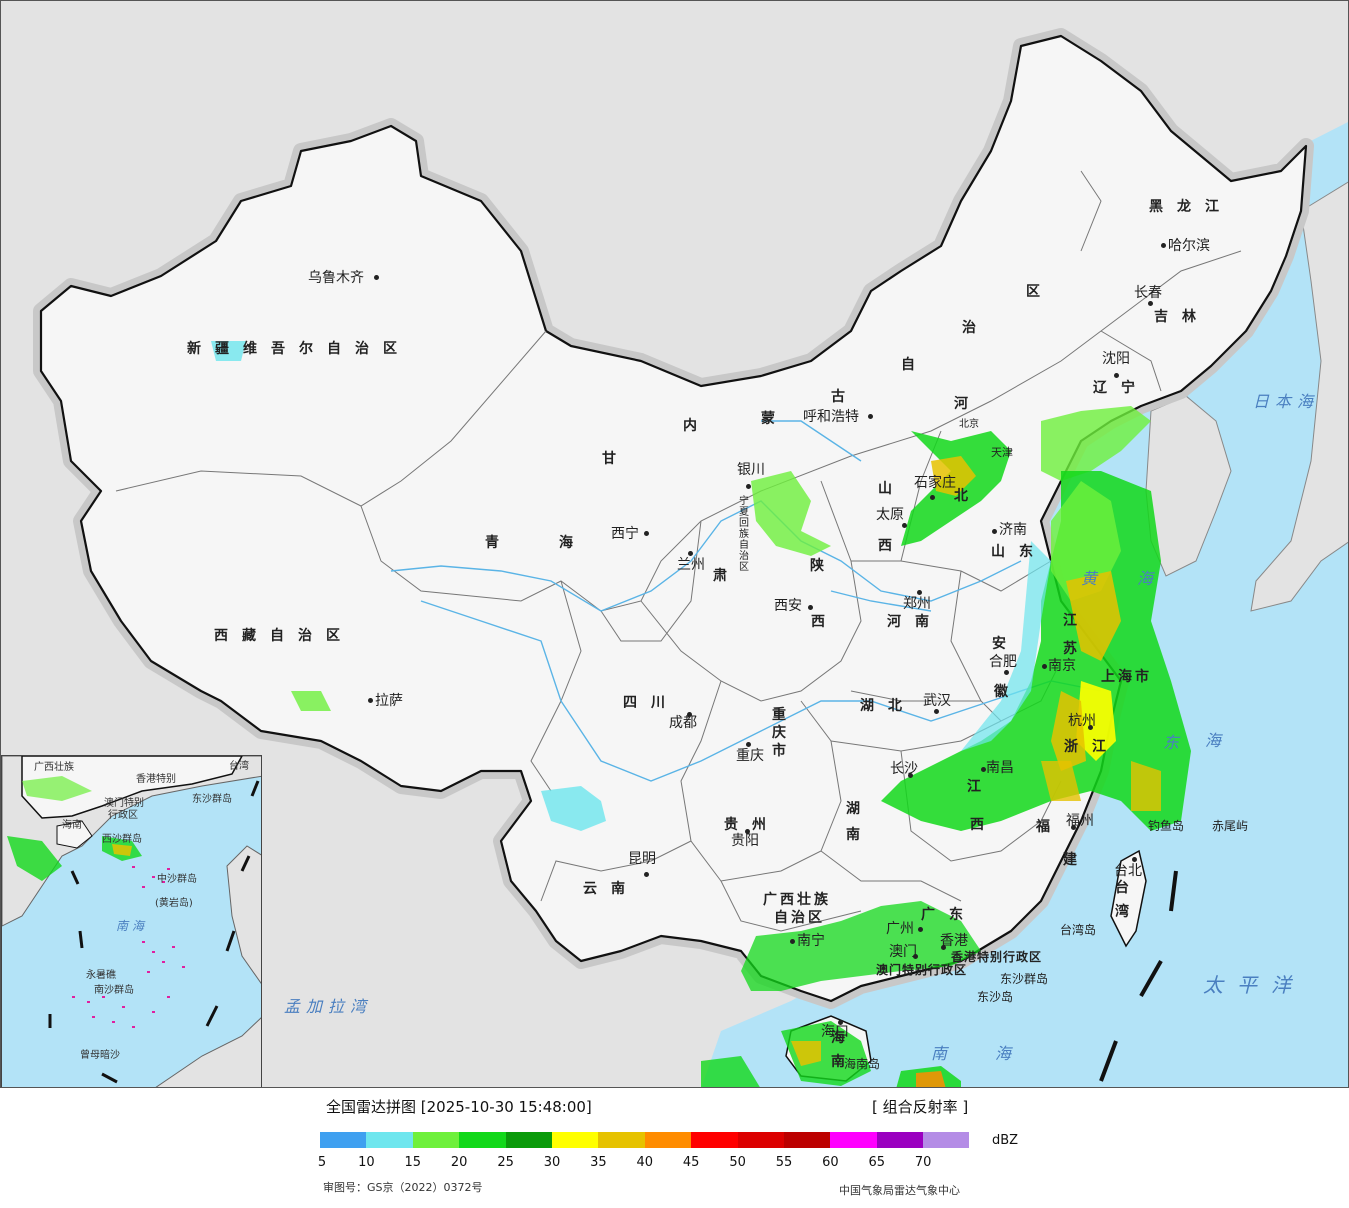 Image resolution: width=1349 pixels, height=1208 pixels. What do you see at coordinates (835, 1032) in the screenshot?
I see `city-haikou: 海口` at bounding box center [835, 1032].